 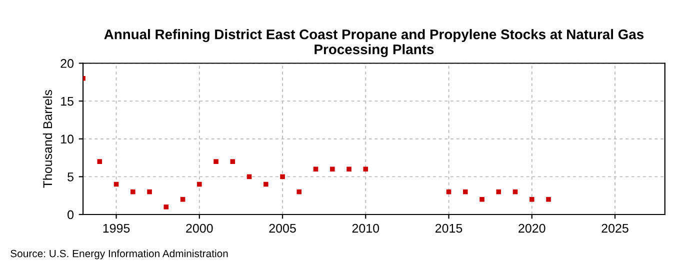 What do you see at coordinates (282, 228) in the screenshot?
I see `x-tick-label: 2005` at bounding box center [282, 228].